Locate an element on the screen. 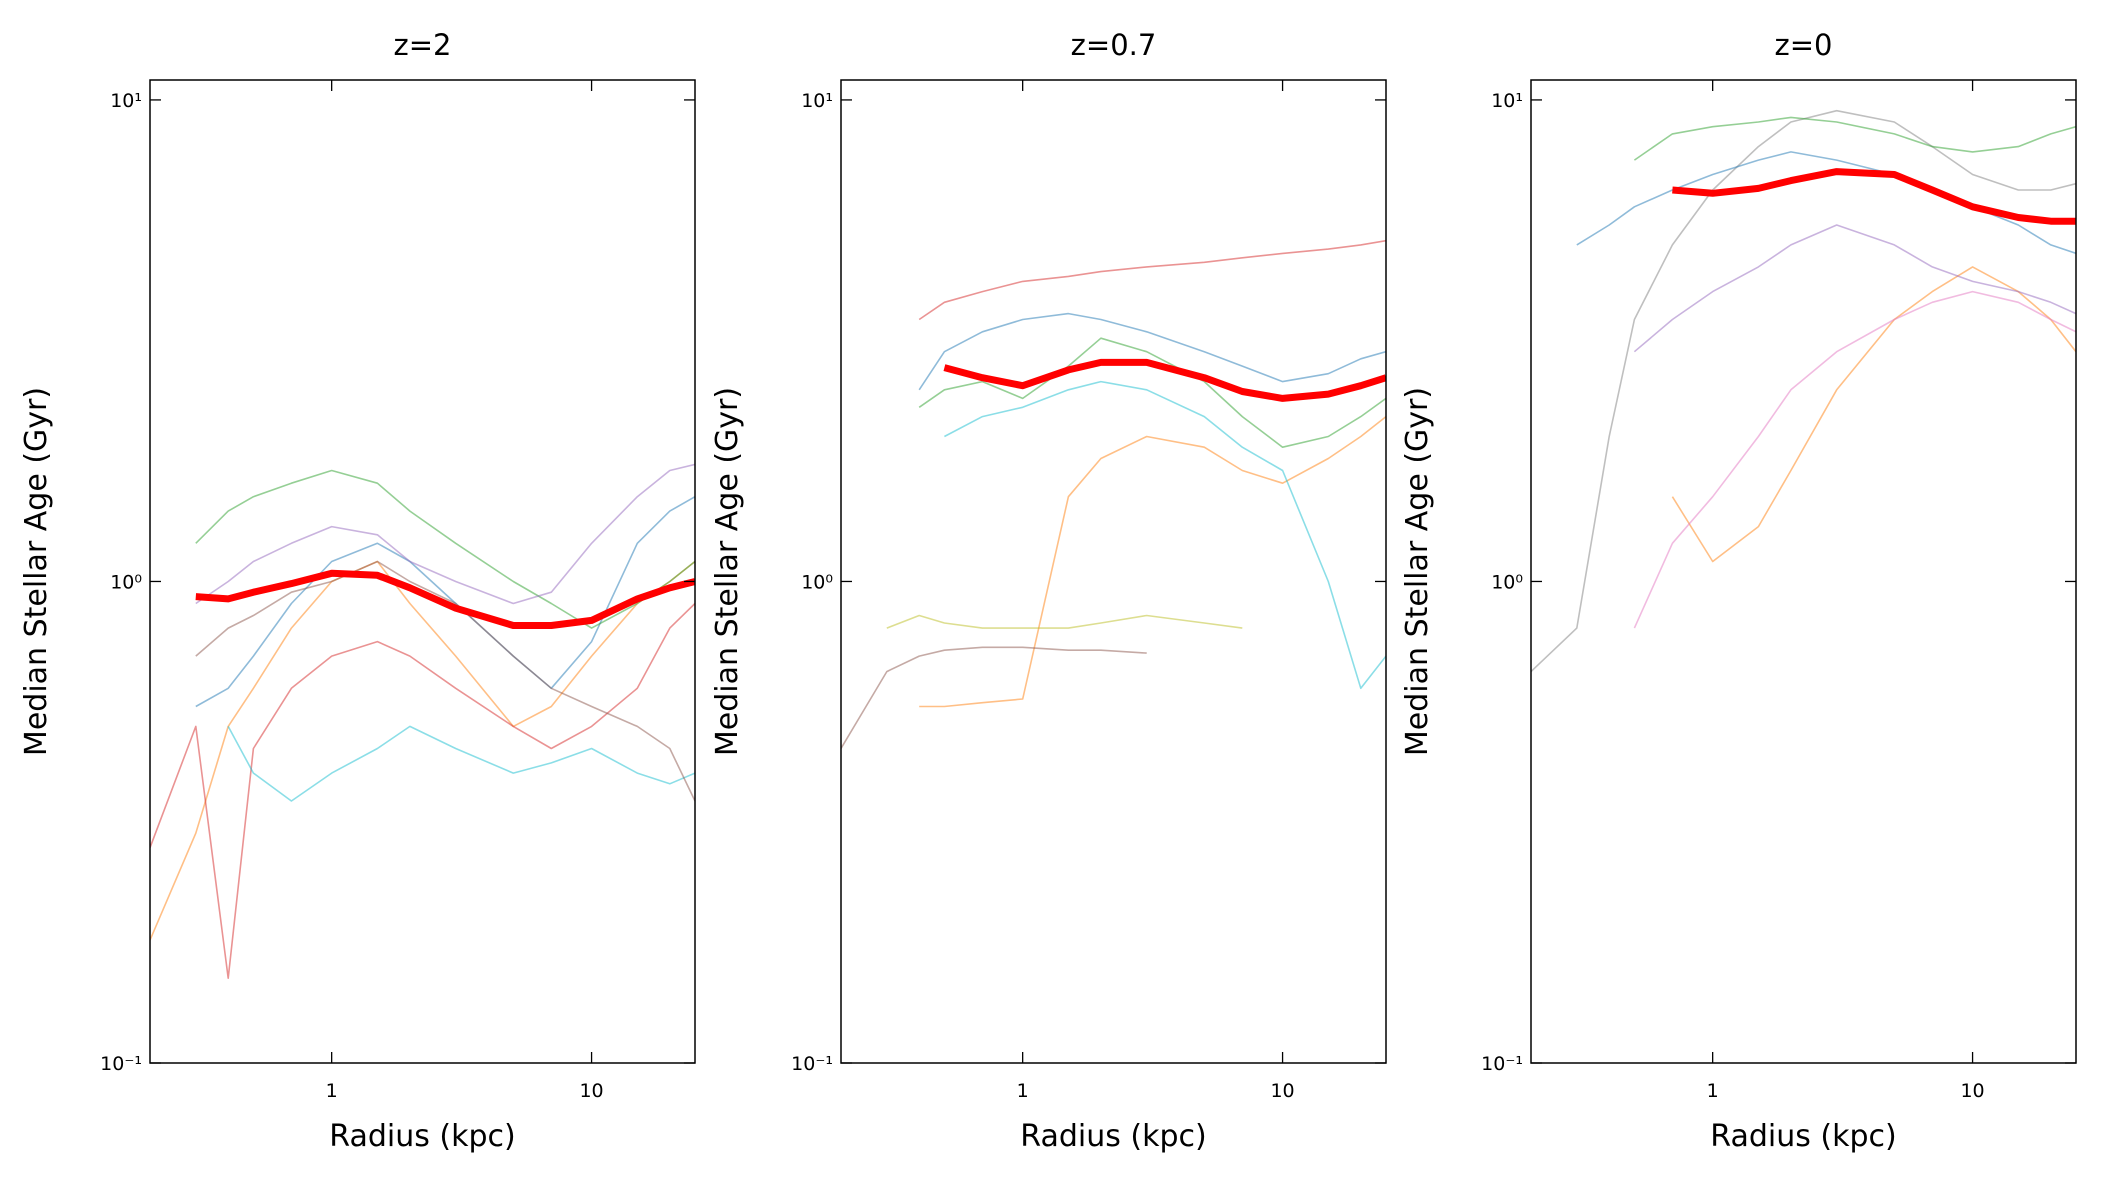  chart-title: z=2 is located at coordinates (423, 45).